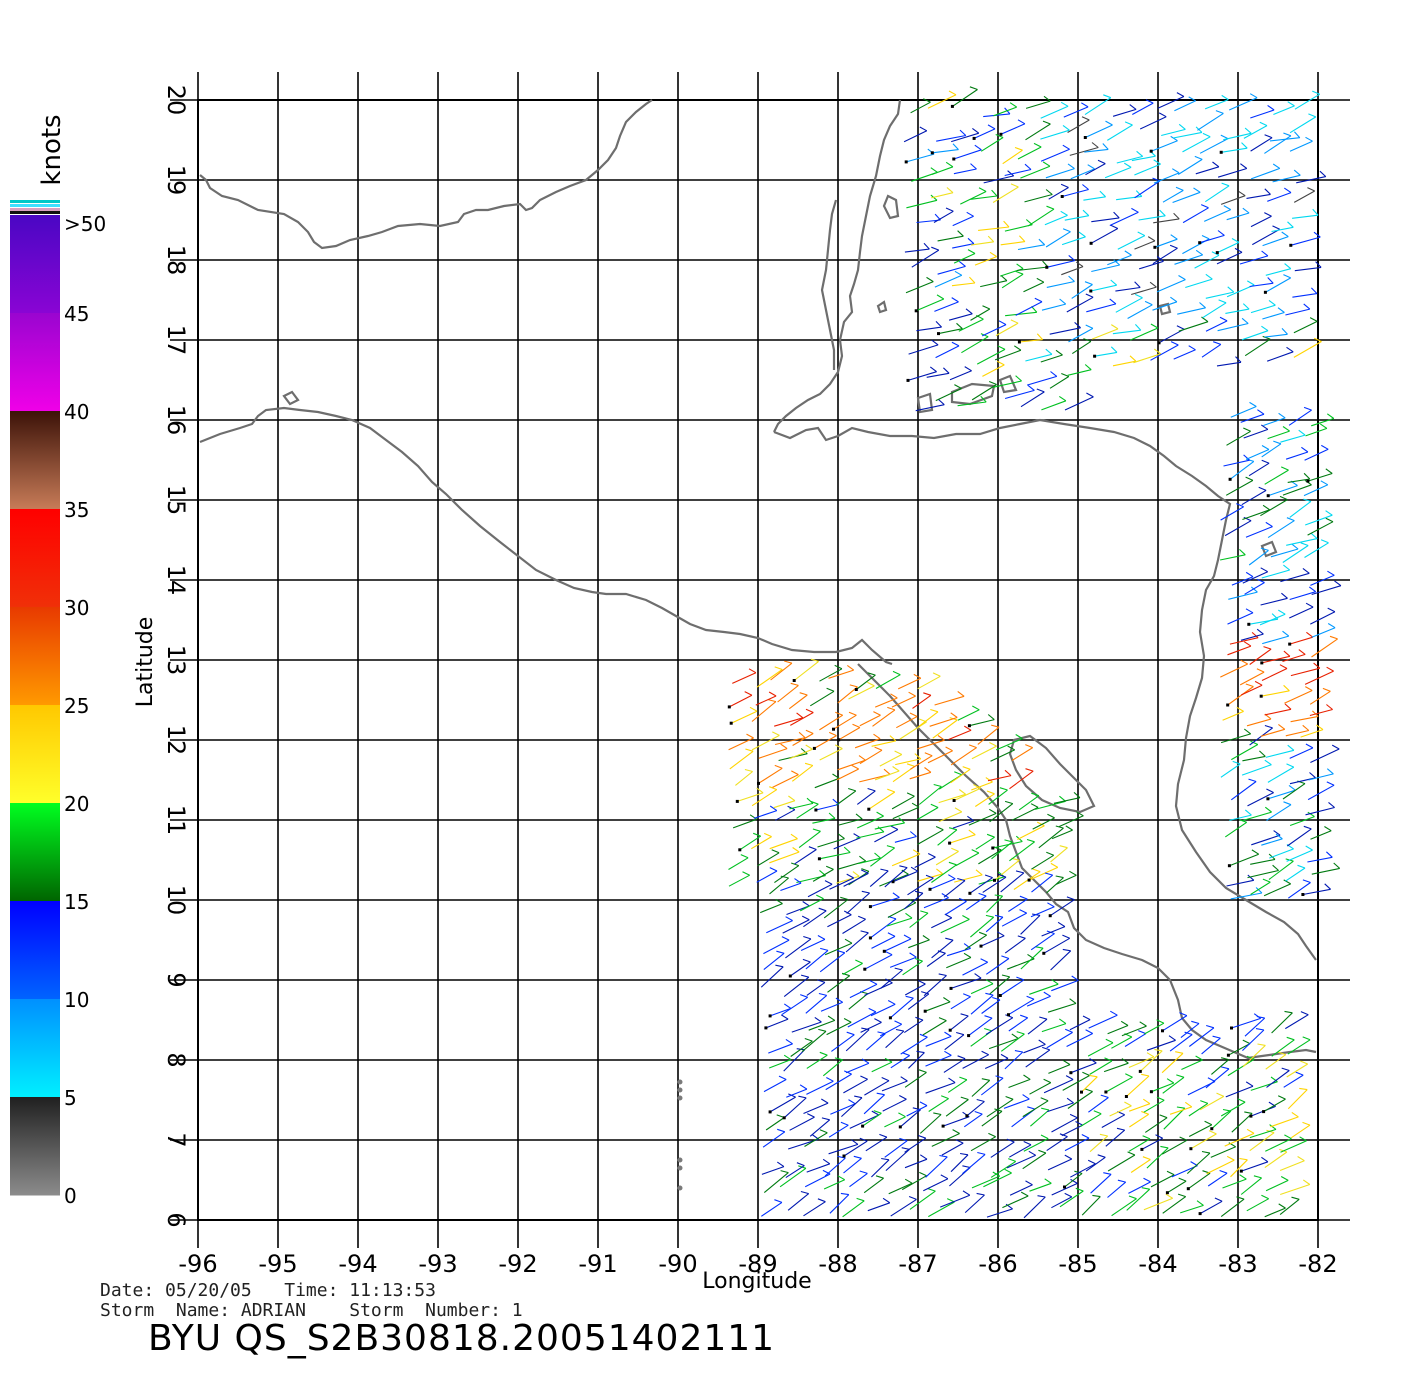 Image resolution: width=1420 pixels, height=1400 pixels. Describe the element at coordinates (176, 260) in the screenshot. I see `lat-tick-label: 18` at that location.